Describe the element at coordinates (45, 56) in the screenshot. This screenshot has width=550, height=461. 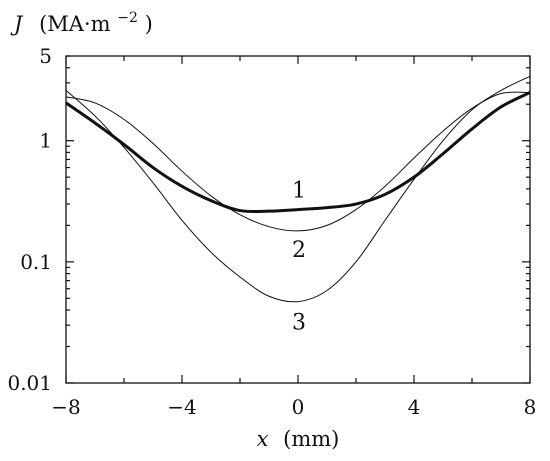
I see `y-tick-label: 5` at that location.